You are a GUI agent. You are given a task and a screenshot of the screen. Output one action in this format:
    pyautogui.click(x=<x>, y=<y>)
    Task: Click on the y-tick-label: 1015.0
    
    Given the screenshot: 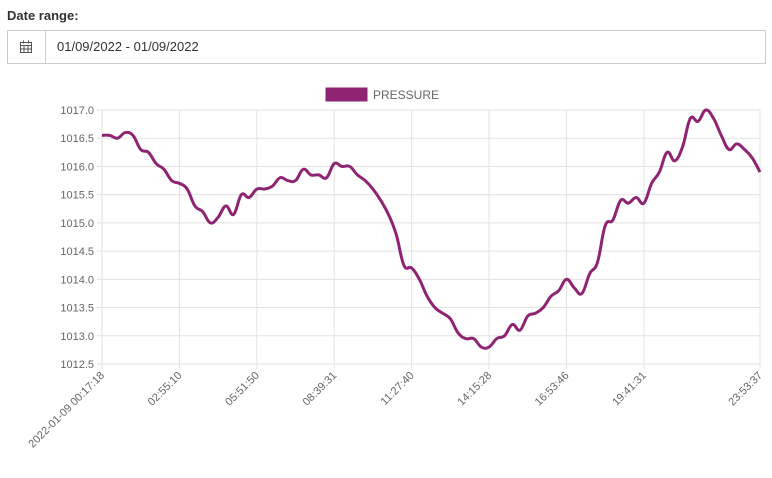 What is the action you would take?
    pyautogui.click(x=77, y=224)
    